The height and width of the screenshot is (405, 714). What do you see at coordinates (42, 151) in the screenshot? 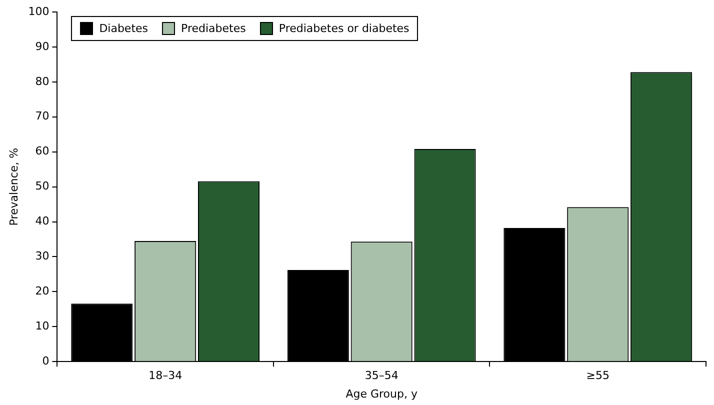
I see `y-tick-label: 60` at bounding box center [42, 151].